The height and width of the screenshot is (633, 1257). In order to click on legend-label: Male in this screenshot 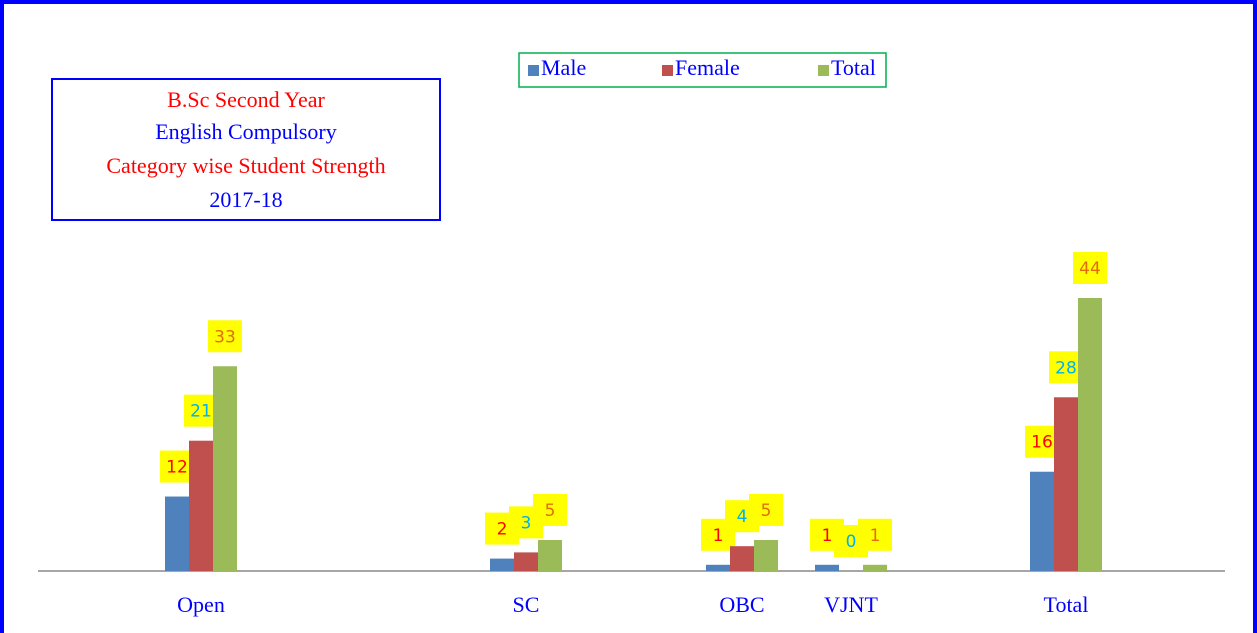, I will do `click(563, 67)`.